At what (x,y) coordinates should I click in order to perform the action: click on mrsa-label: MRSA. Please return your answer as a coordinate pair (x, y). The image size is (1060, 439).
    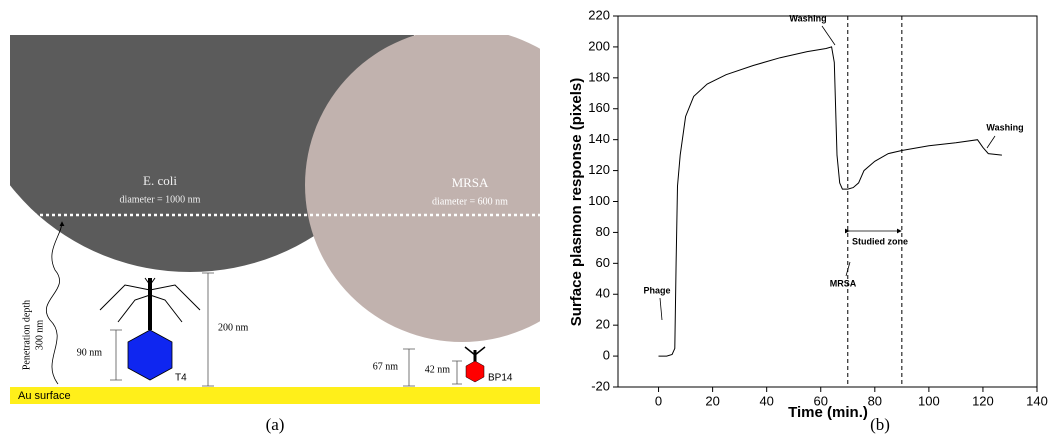
    Looking at the image, I should click on (470, 182).